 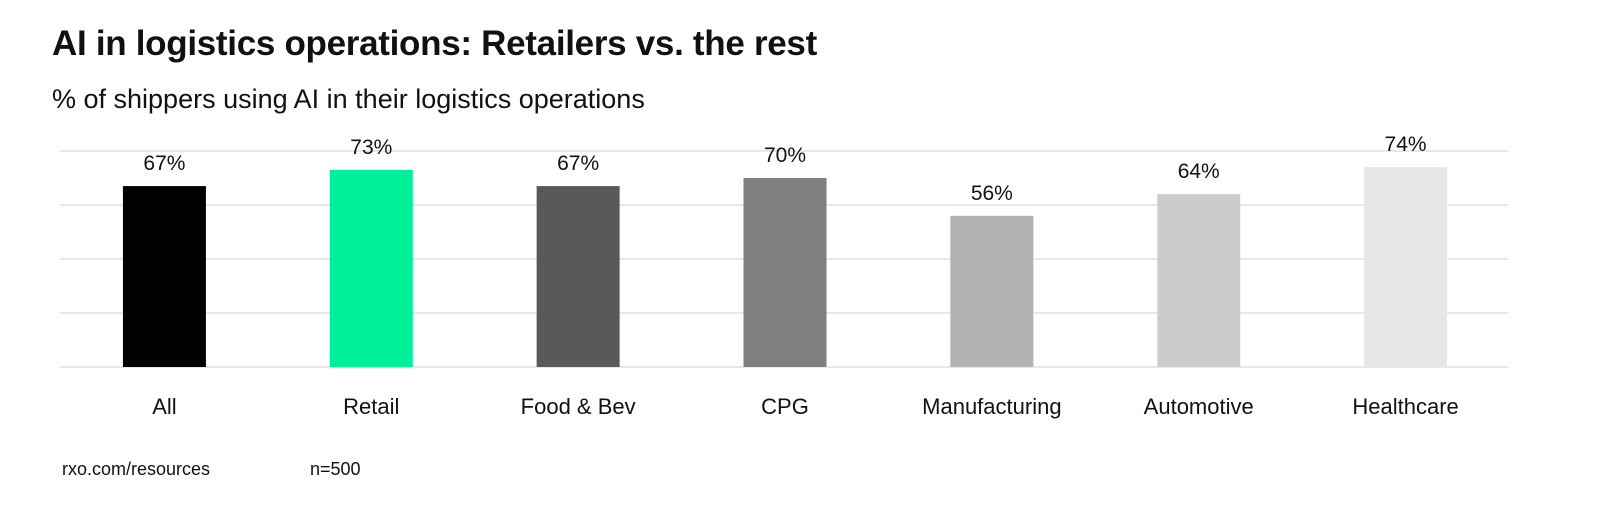 I want to click on sample-size: n=500, so click(x=335, y=469).